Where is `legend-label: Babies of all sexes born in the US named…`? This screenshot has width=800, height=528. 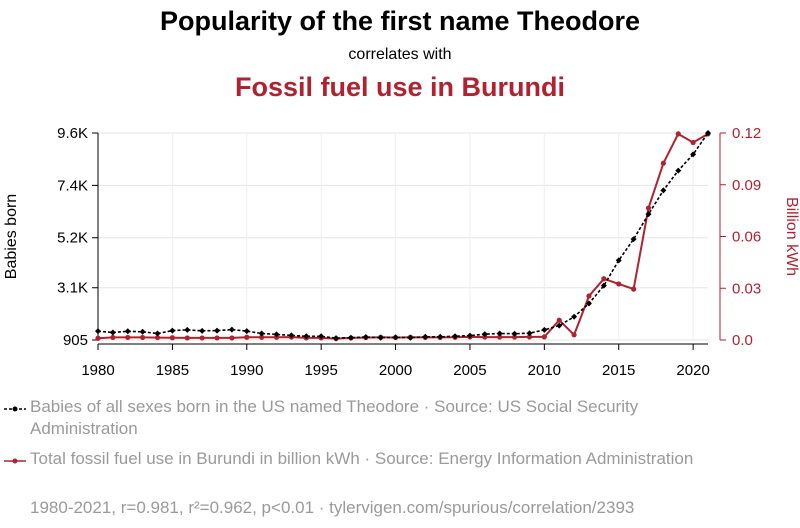
legend-label: Babies of all sexes born in the US named… is located at coordinates (334, 417).